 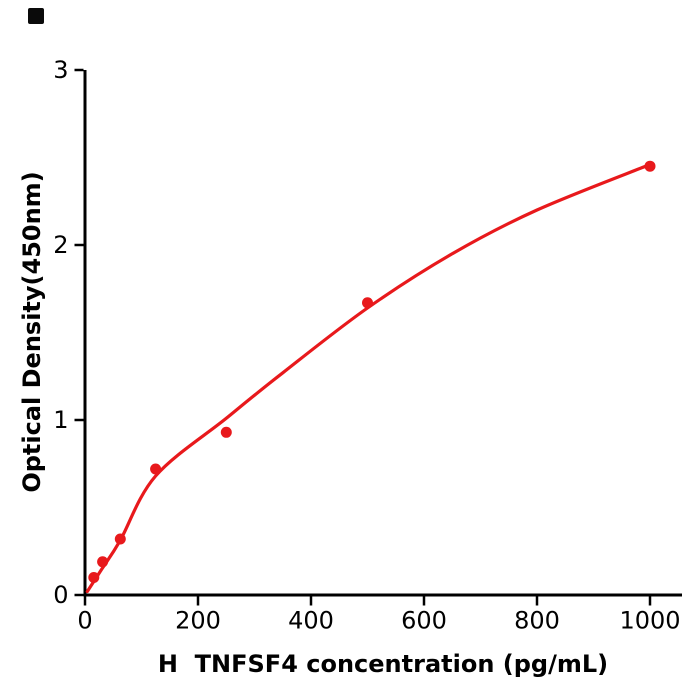 I want to click on y-tick-label: 3, so click(x=60, y=70).